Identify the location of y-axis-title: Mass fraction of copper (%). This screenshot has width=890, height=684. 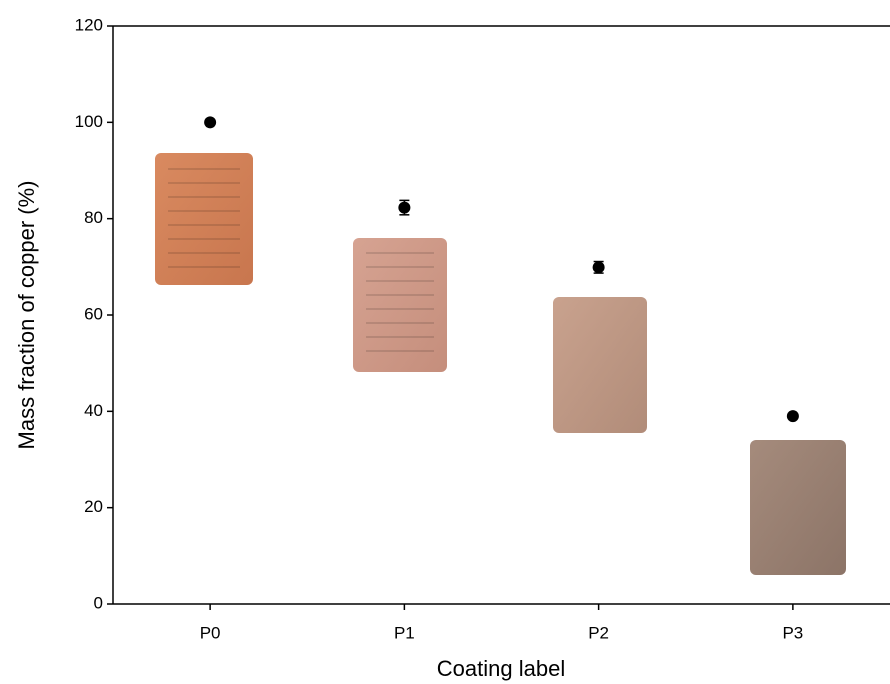
(26, 315).